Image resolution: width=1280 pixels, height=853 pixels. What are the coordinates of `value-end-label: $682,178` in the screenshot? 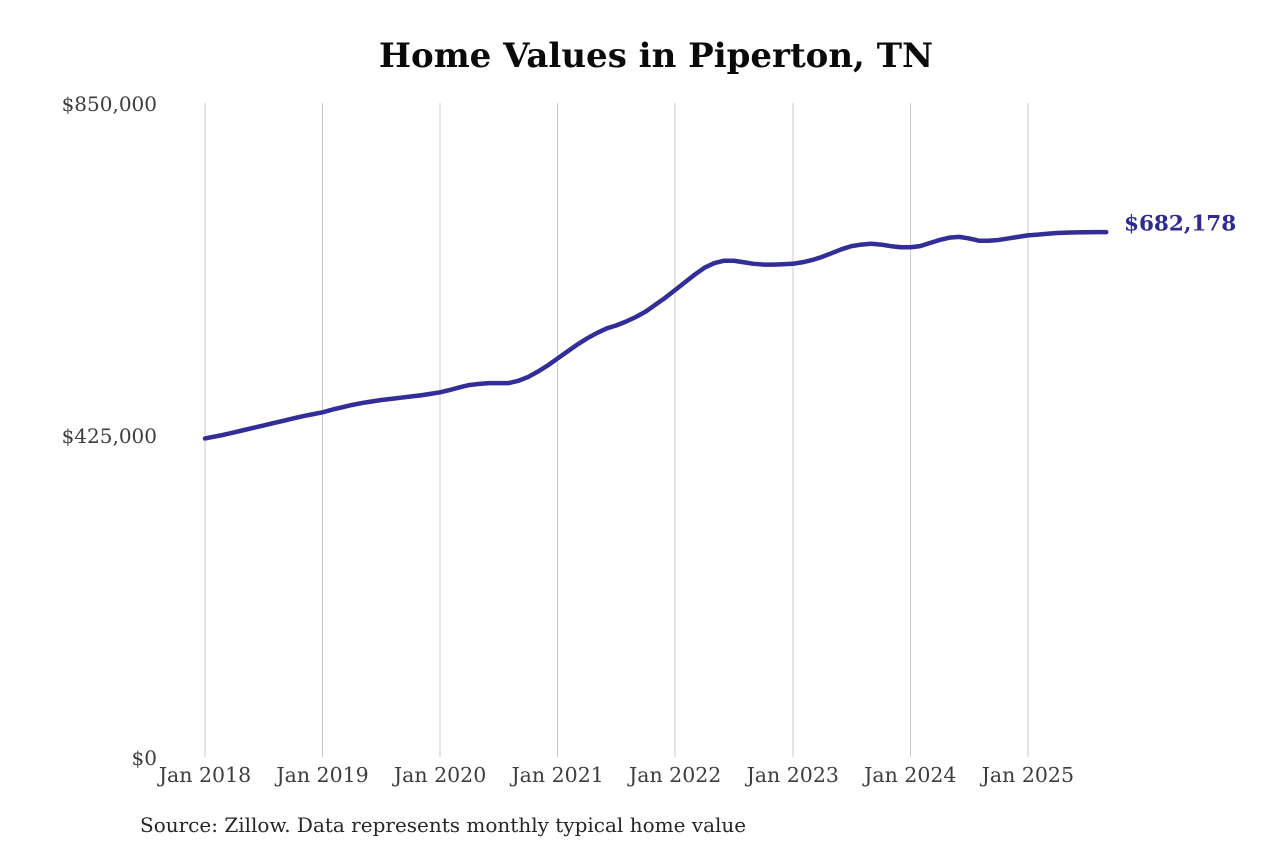 It's located at (1180, 224).